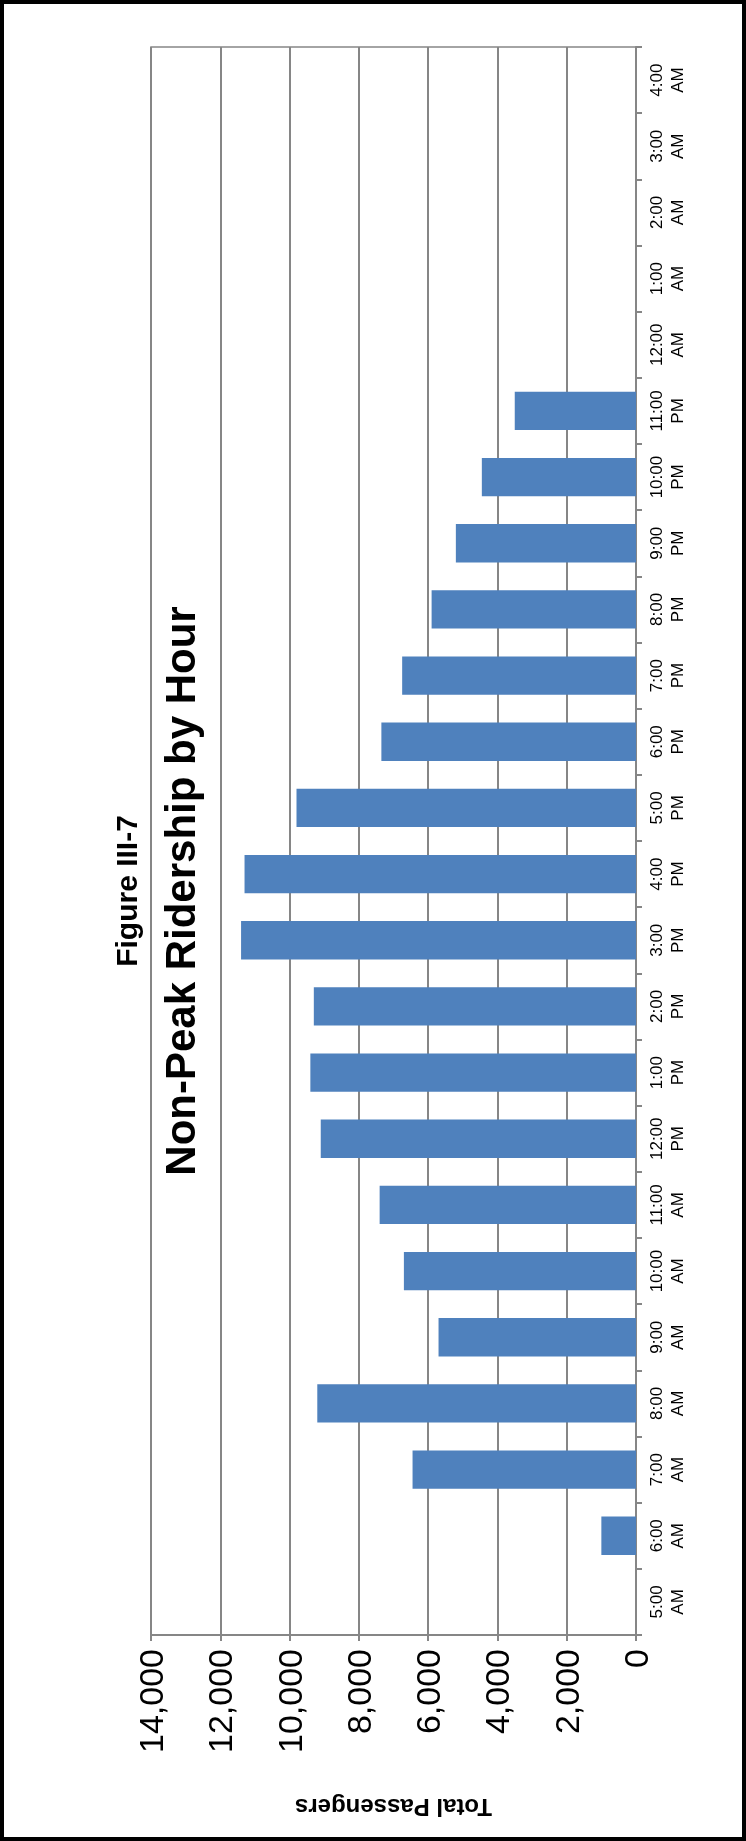 The width and height of the screenshot is (746, 1841). What do you see at coordinates (220, 1701) in the screenshot?
I see `x-tick-label: 12,000` at bounding box center [220, 1701].